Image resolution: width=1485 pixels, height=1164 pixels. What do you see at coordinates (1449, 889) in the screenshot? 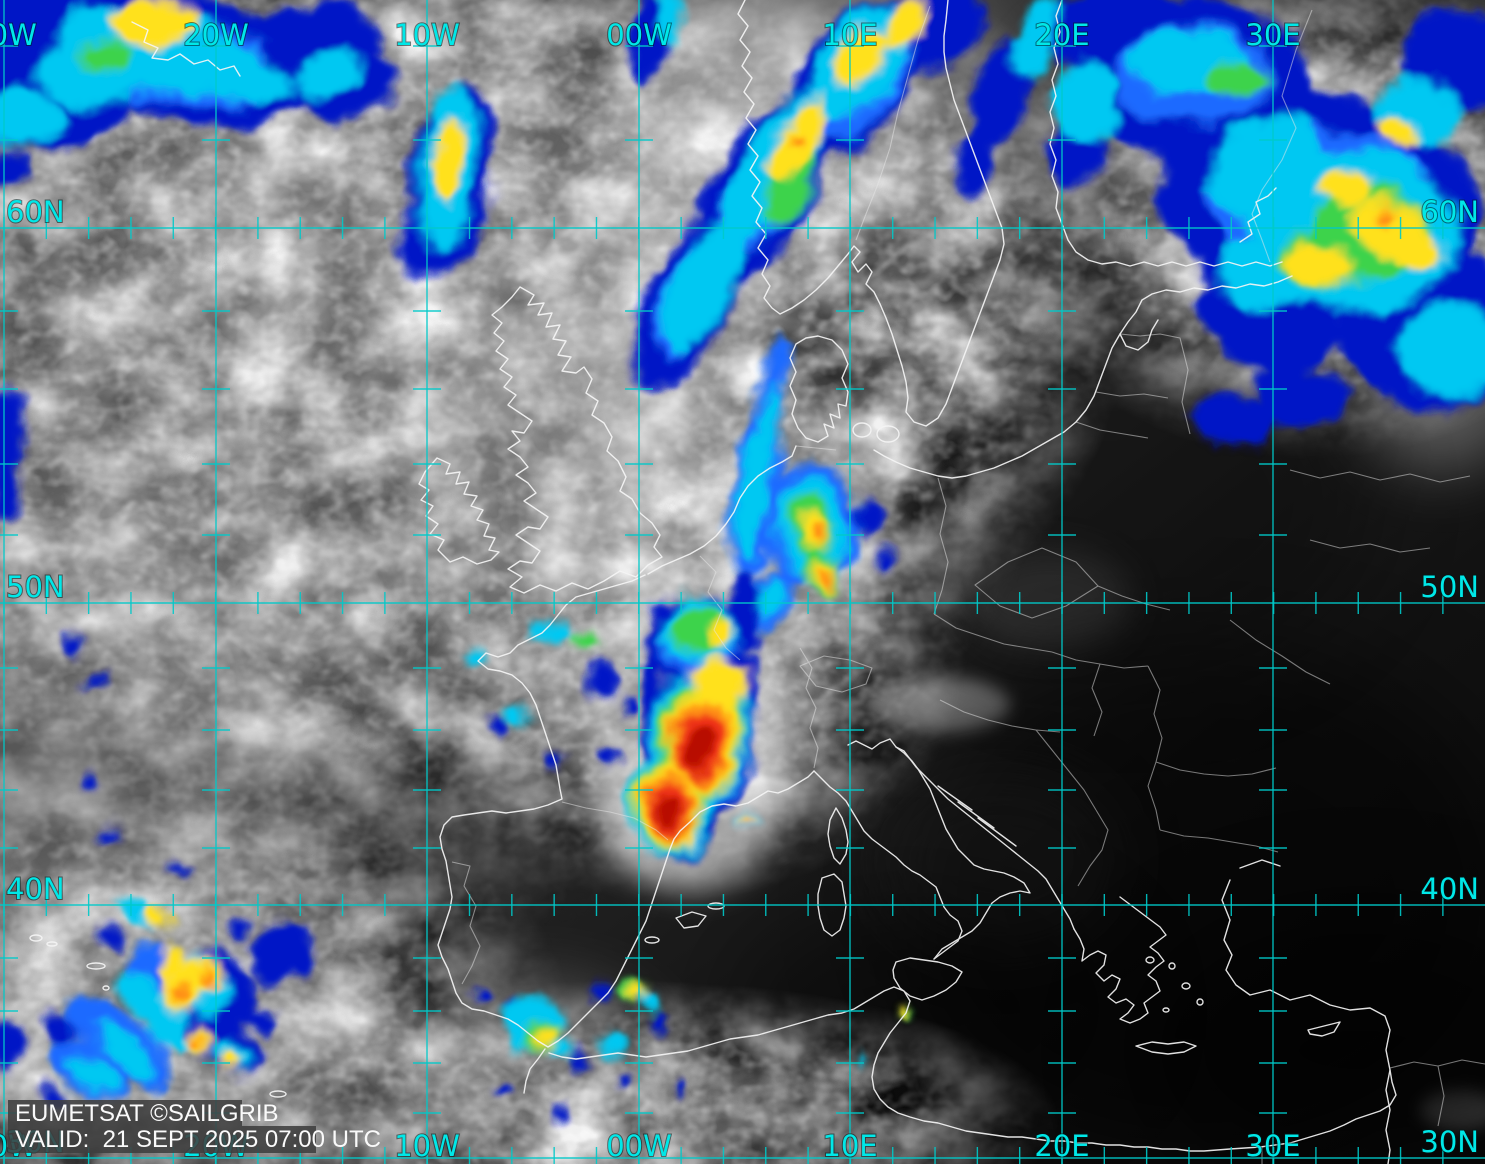
I see `lat-label-right-40N: 40N` at bounding box center [1449, 889].